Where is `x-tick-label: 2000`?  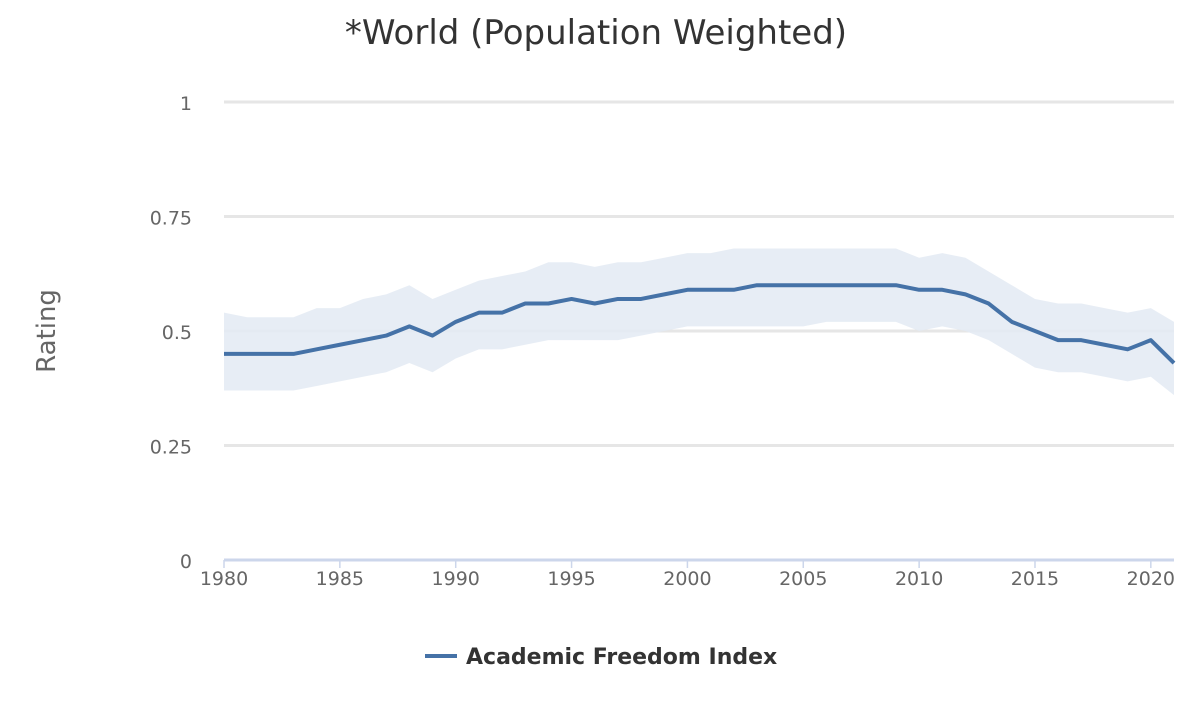
x-tick-label: 2000 is located at coordinates (687, 579).